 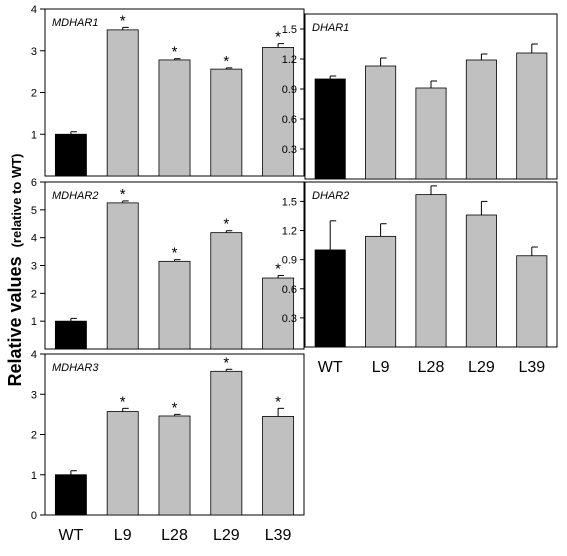 What do you see at coordinates (75, 196) in the screenshot?
I see `panel-title: MDHAR2` at bounding box center [75, 196].